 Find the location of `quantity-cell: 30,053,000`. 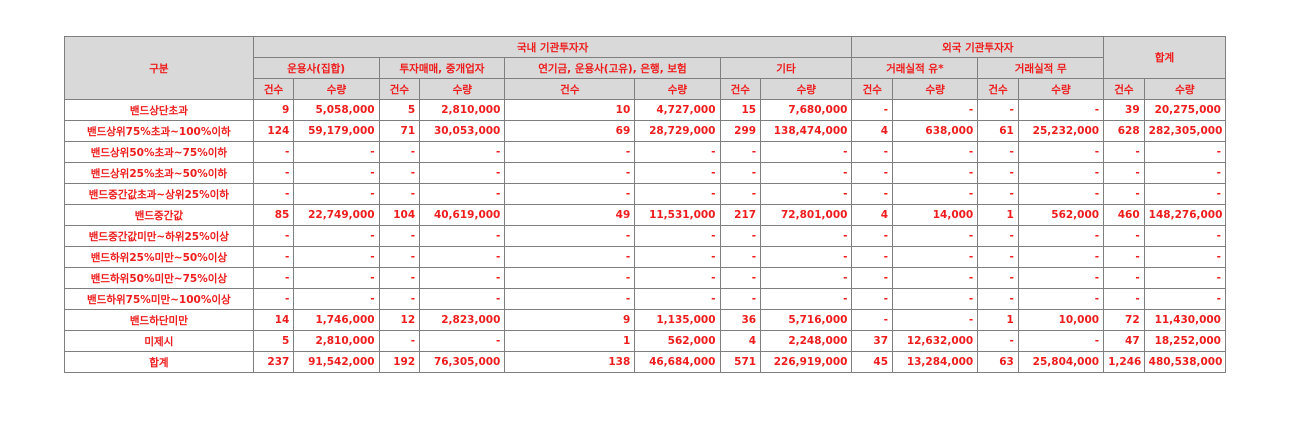

quantity-cell: 30,053,000 is located at coordinates (462, 131).